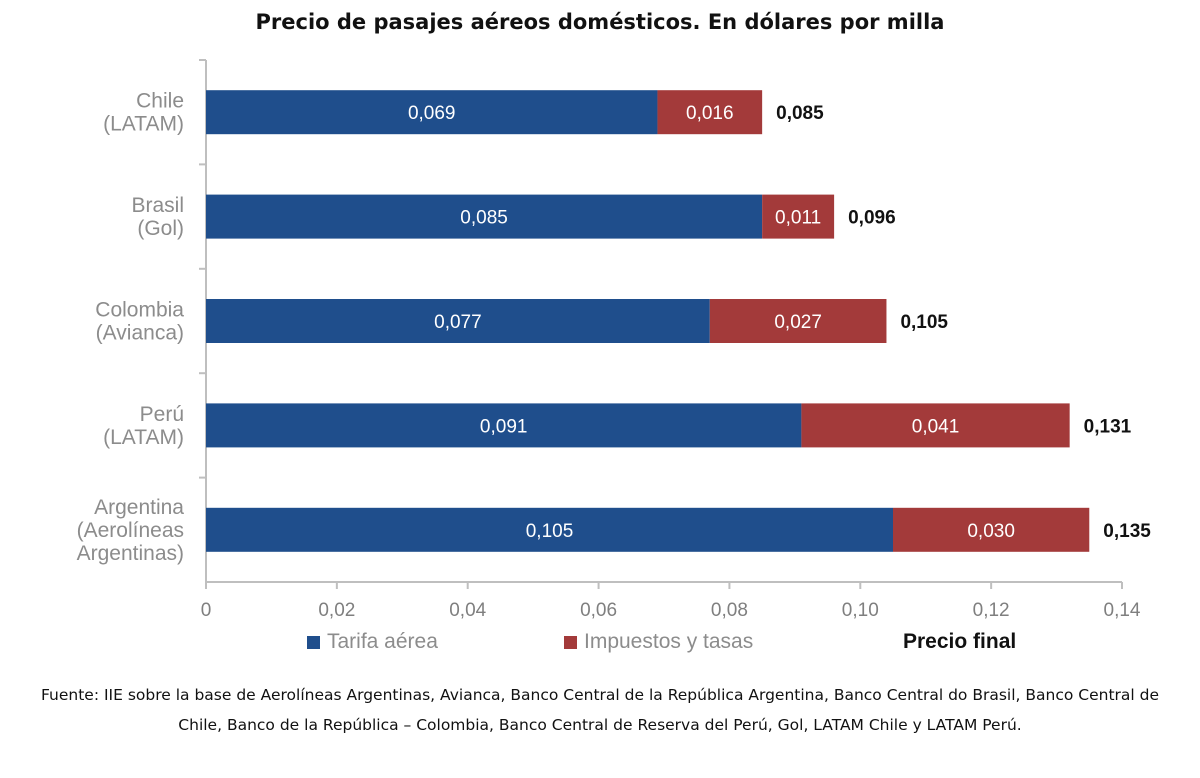 Image resolution: width=1200 pixels, height=778 pixels. I want to click on data-label: 0,041, so click(936, 426).